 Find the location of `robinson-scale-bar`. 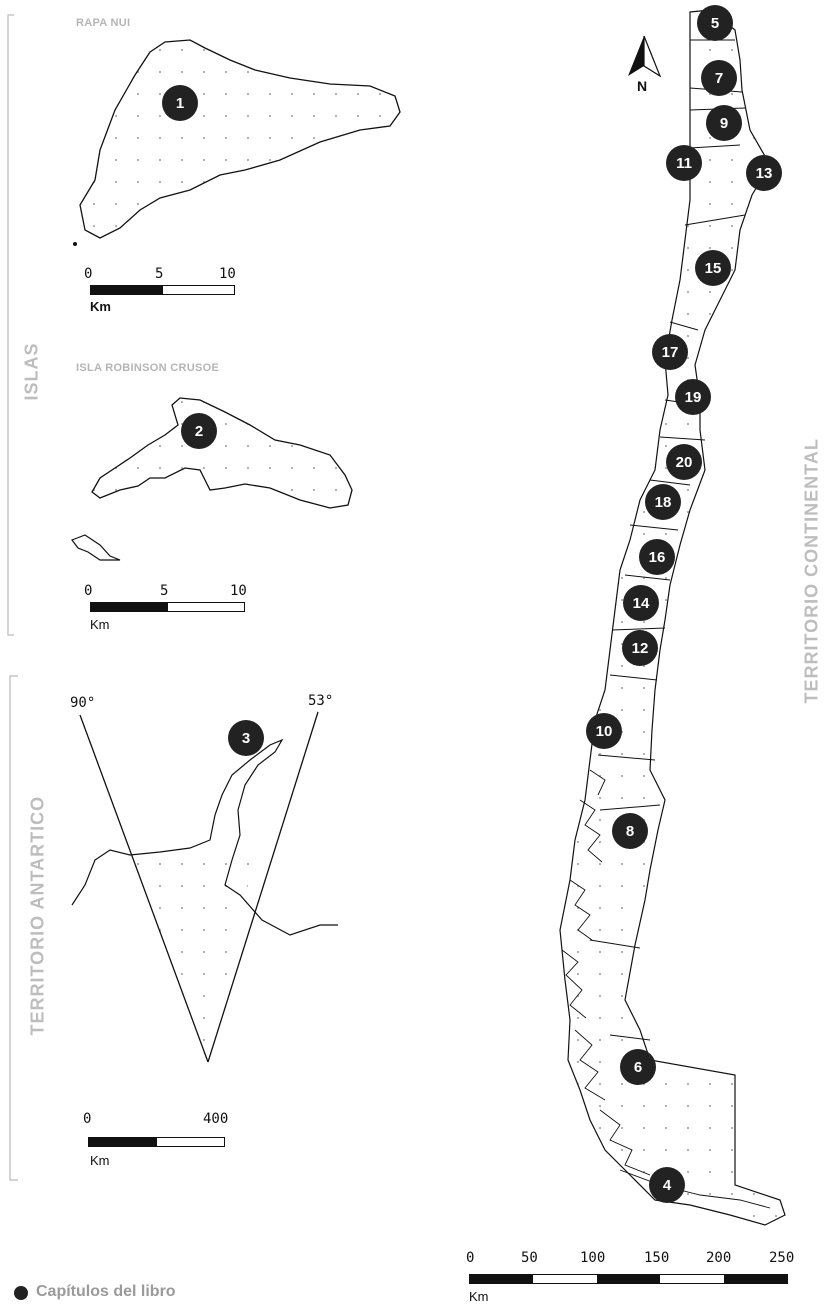

robinson-scale-bar is located at coordinates (167, 607).